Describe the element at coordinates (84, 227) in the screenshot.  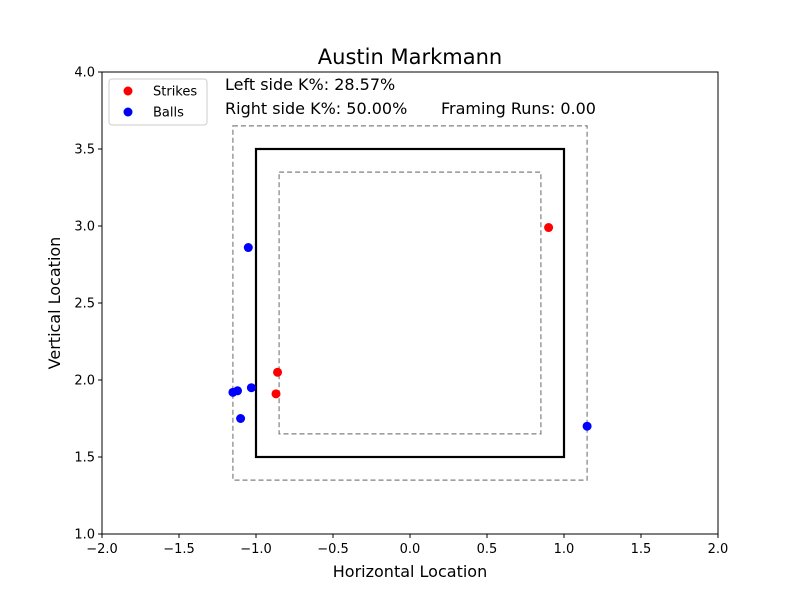
I see `y-tick-label: 3.0` at that location.